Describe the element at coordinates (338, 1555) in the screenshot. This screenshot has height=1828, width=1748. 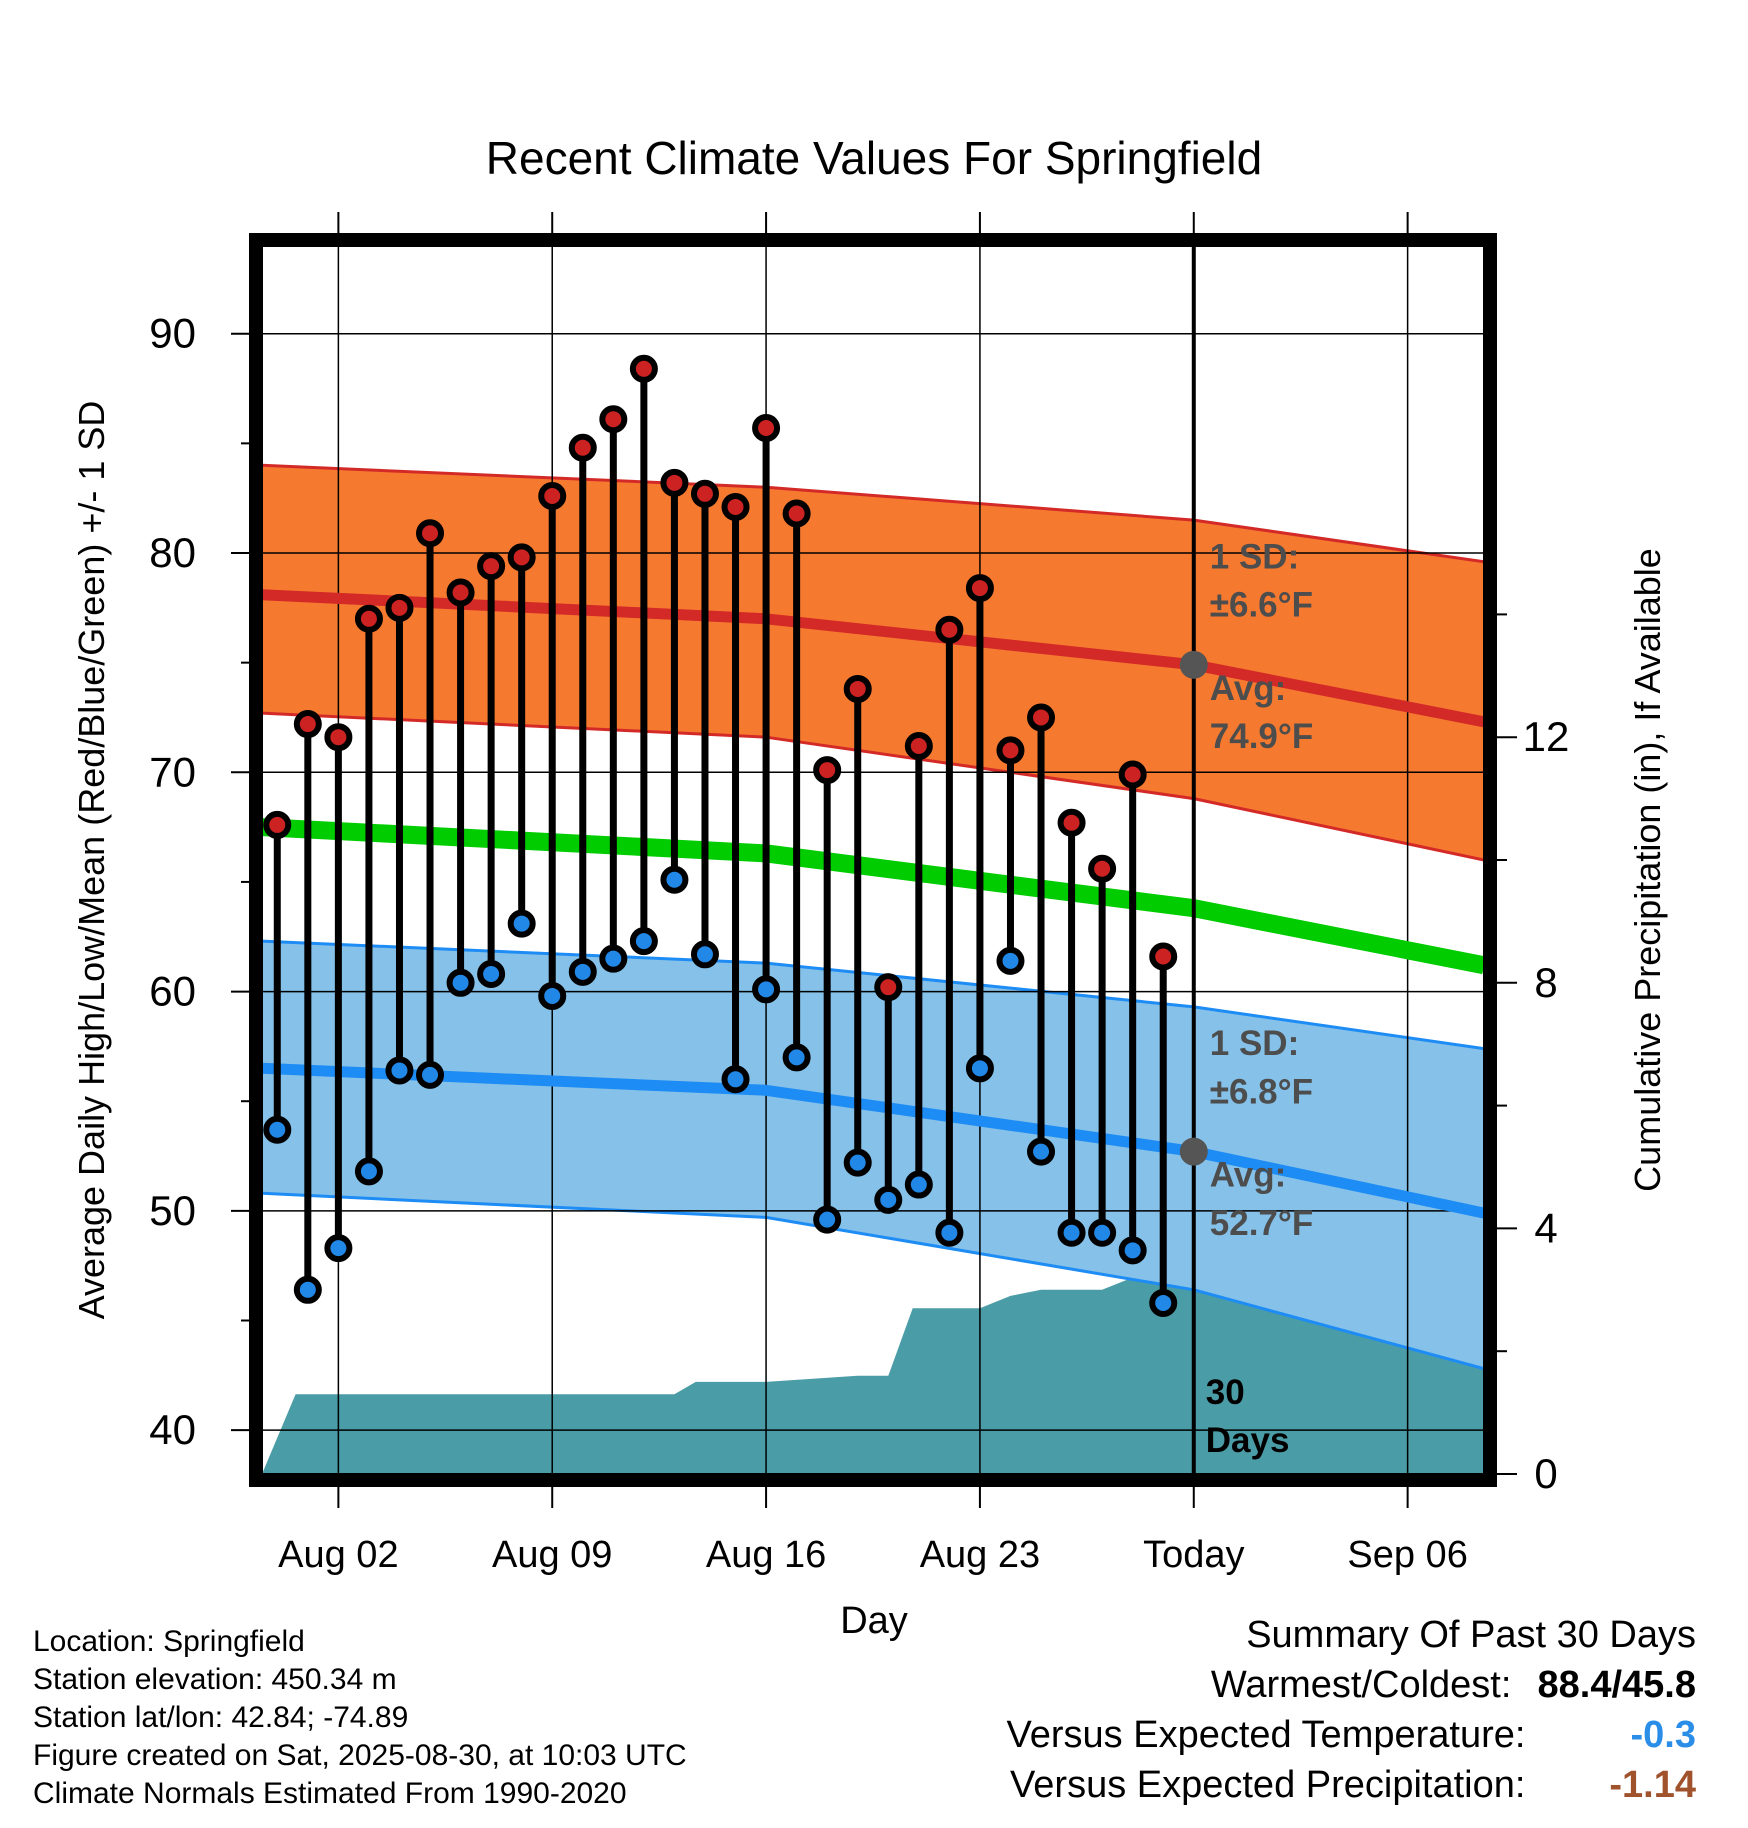
I see `x-tick-label: Aug 02` at that location.